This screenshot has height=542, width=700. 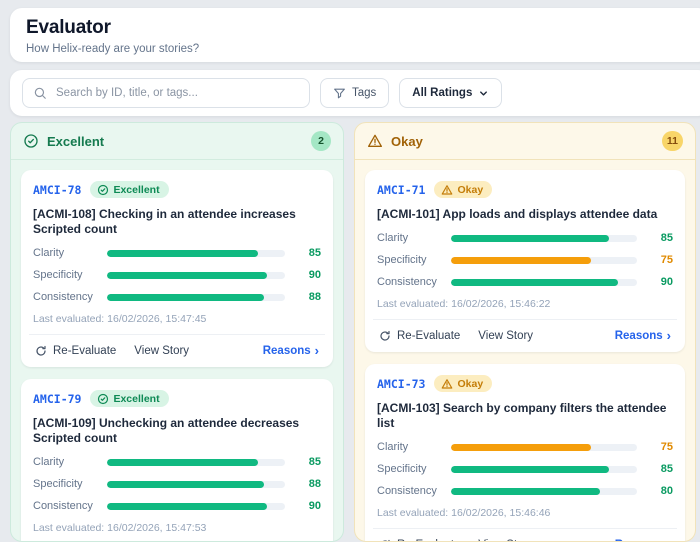 I want to click on card-header: AMCI-79 Excellent, so click(x=177, y=398).